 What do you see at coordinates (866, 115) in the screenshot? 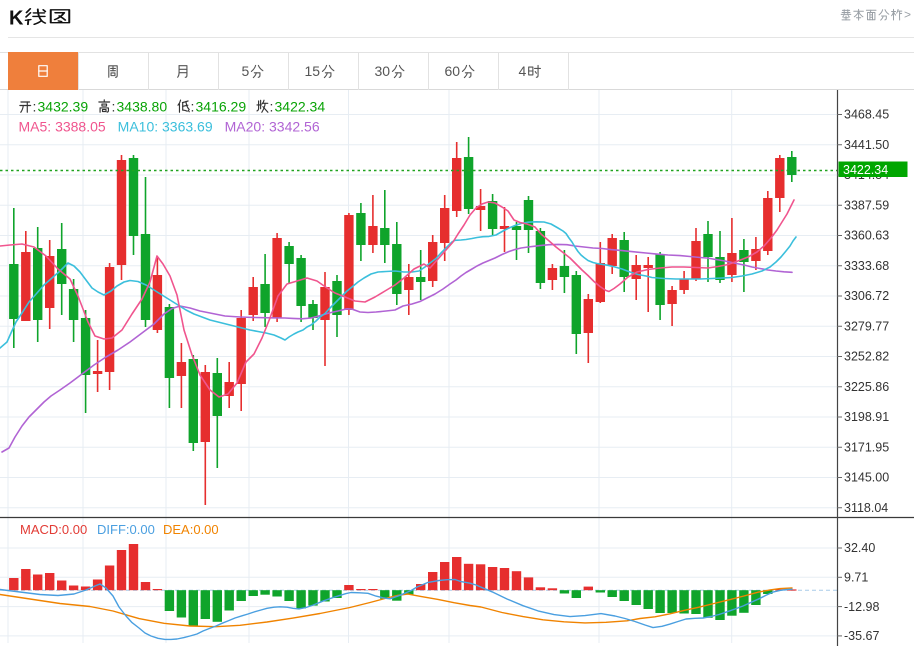
I see `svg-text: 3468.45` at bounding box center [866, 115].